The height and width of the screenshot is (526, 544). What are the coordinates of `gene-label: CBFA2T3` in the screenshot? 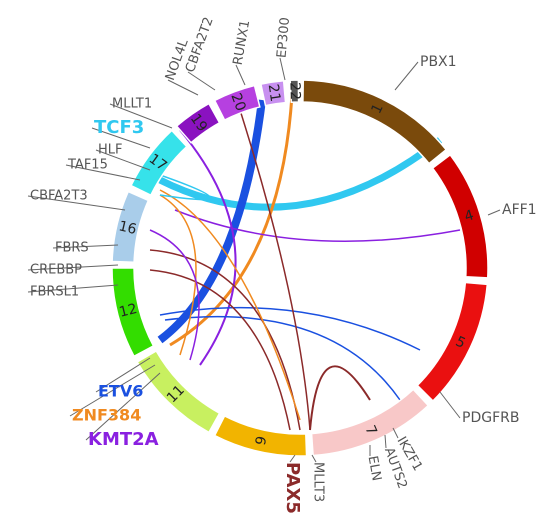 It's located at (59, 196).